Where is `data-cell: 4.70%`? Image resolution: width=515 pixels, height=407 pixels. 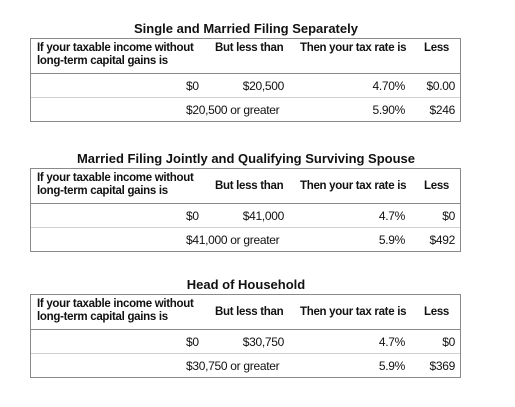 data-cell: 4.70% is located at coordinates (388, 86).